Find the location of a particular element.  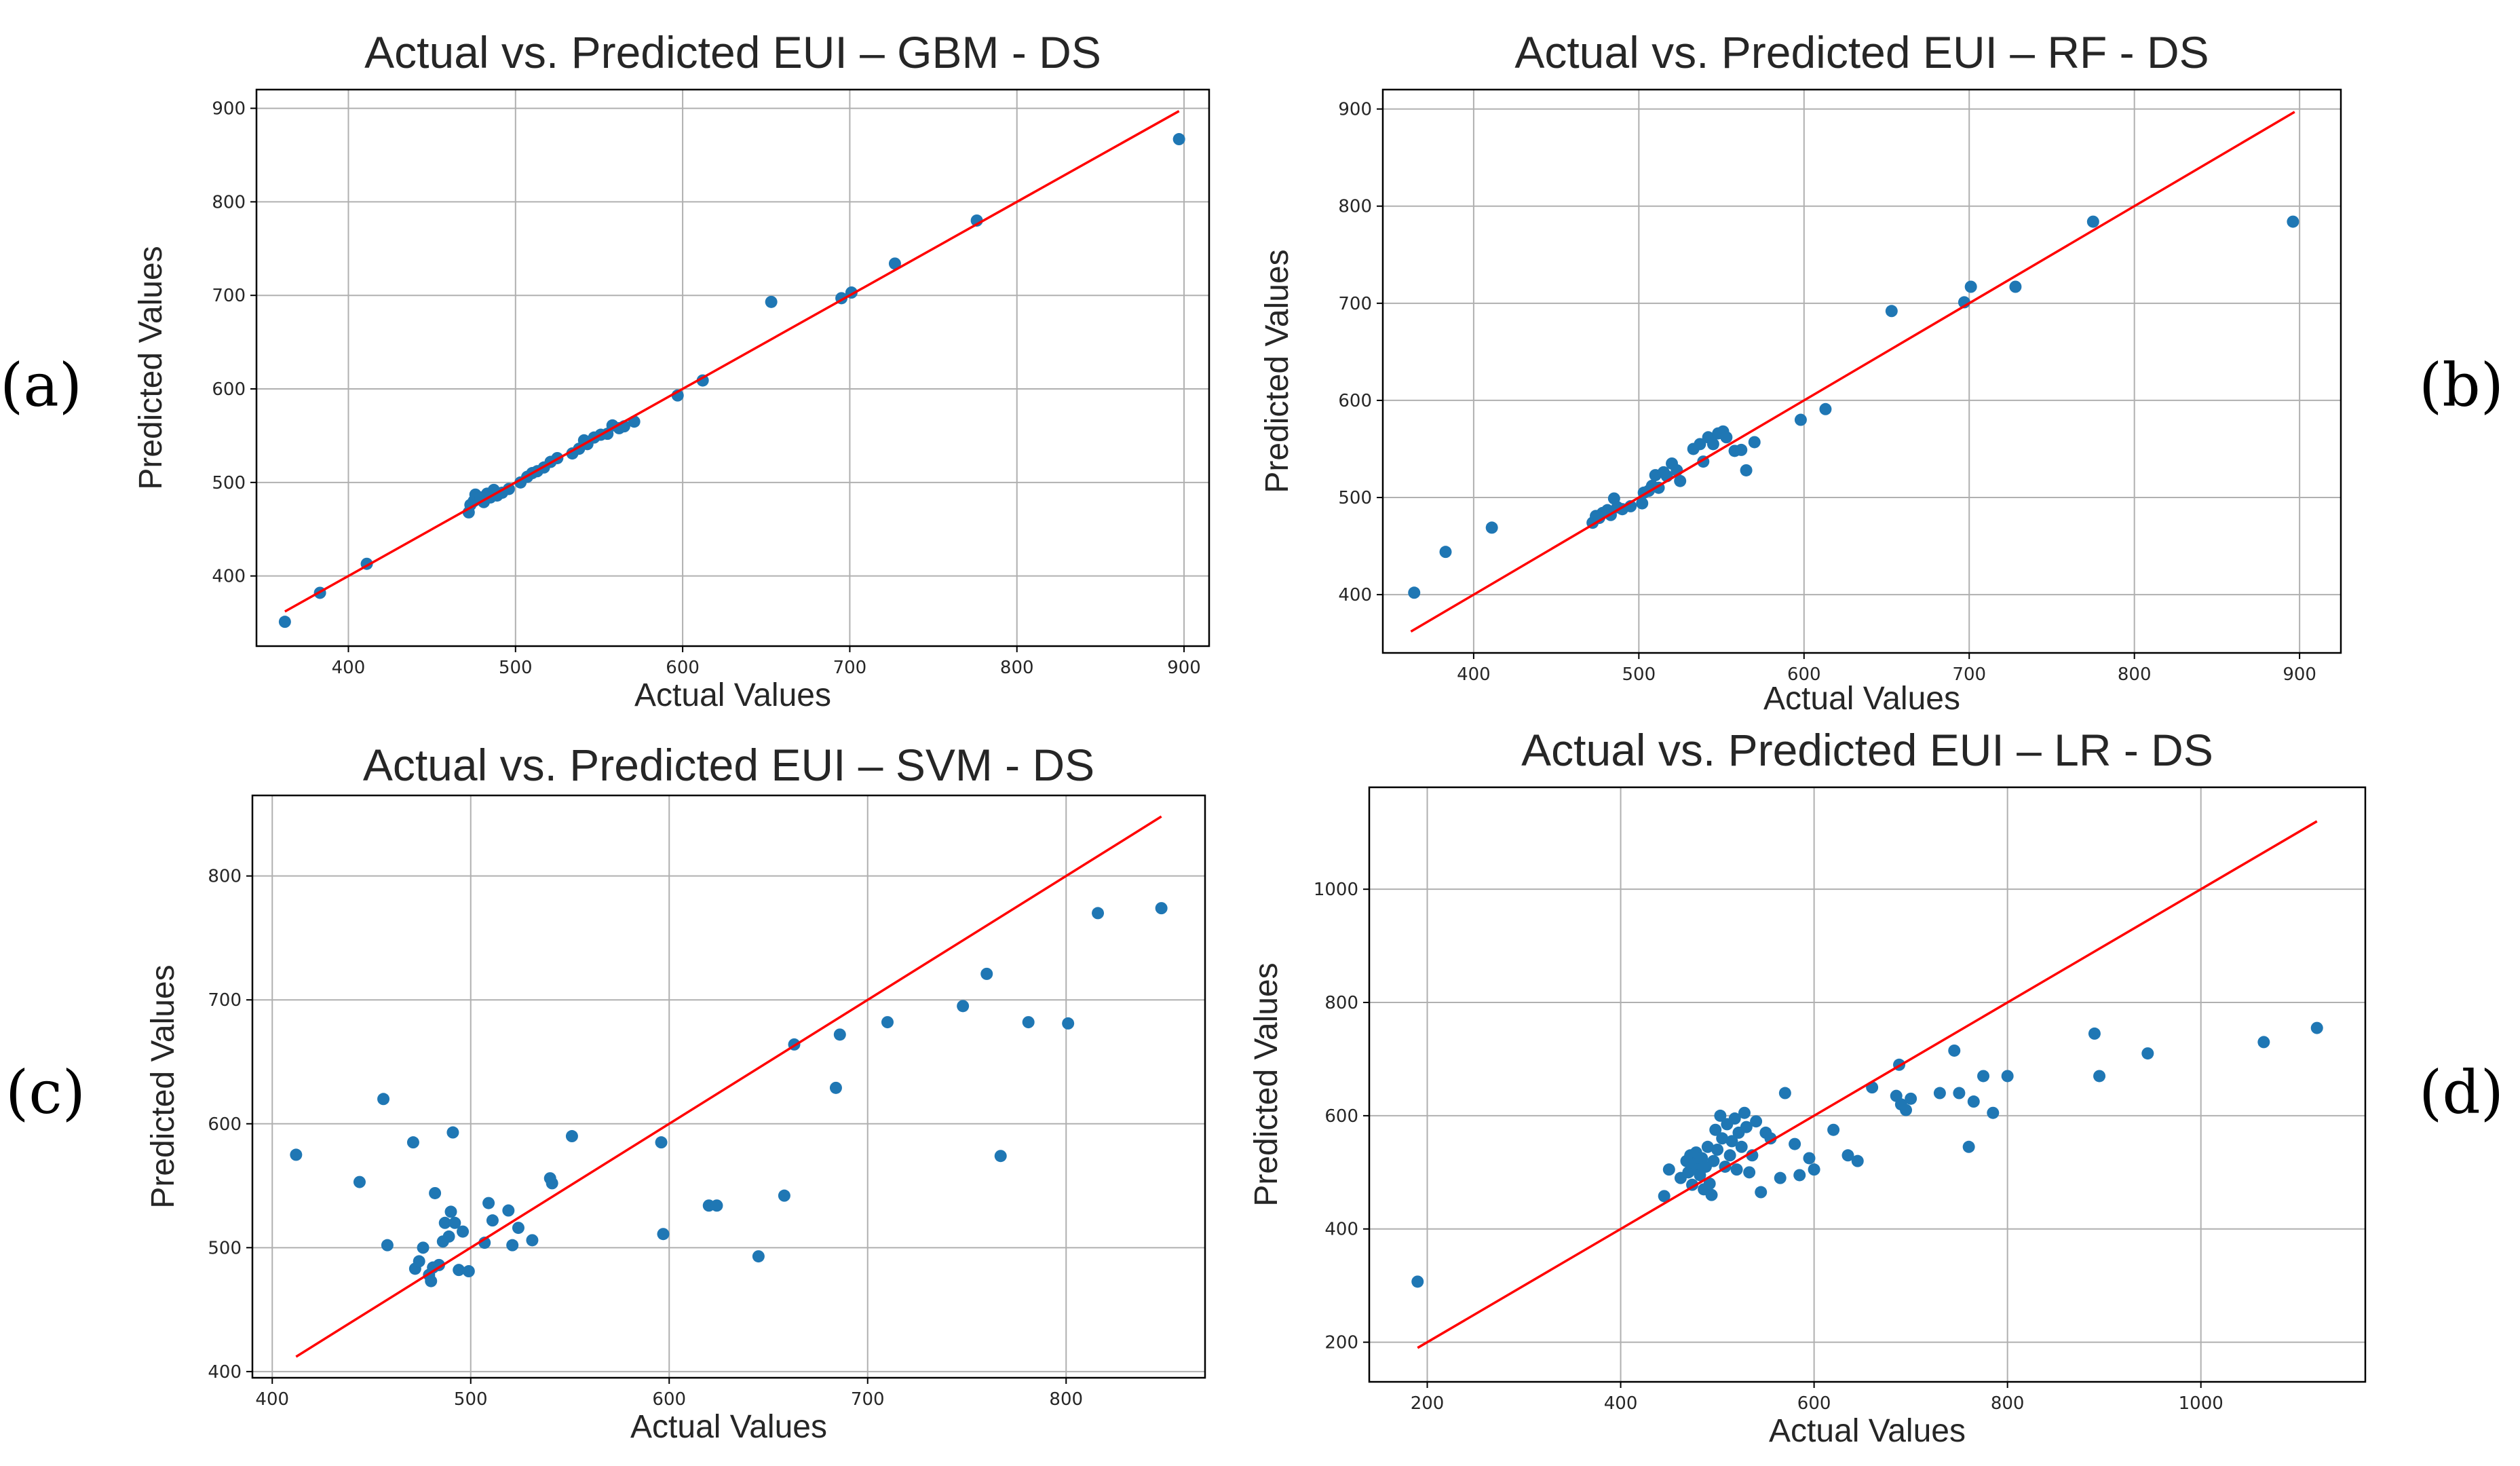

ytick-label-5: 900 is located at coordinates (229, 109).